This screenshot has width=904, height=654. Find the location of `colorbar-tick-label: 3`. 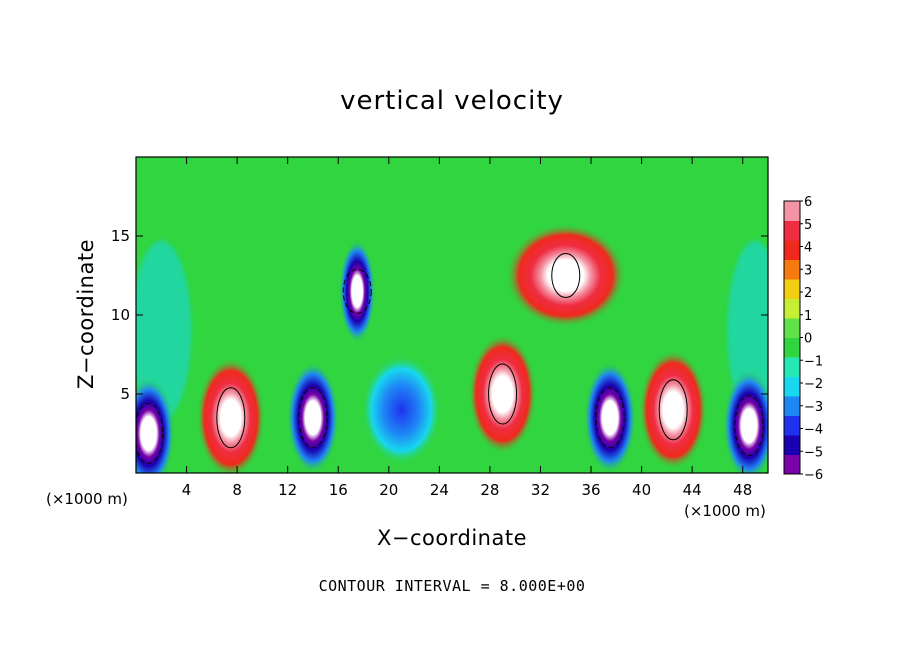

colorbar-tick-label: 3 is located at coordinates (808, 270).